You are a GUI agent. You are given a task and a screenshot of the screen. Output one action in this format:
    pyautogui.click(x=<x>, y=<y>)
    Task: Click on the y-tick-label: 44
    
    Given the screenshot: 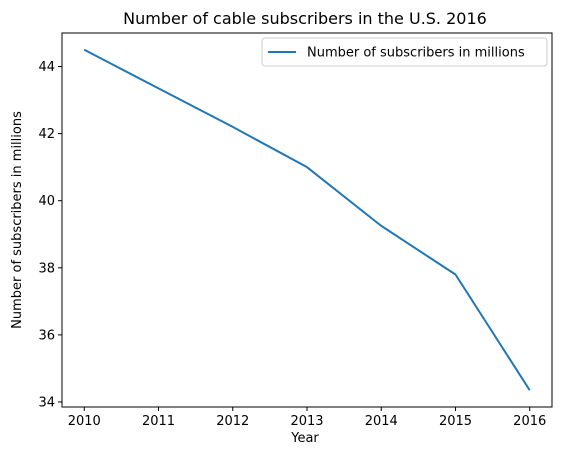 What is the action you would take?
    pyautogui.click(x=46, y=67)
    